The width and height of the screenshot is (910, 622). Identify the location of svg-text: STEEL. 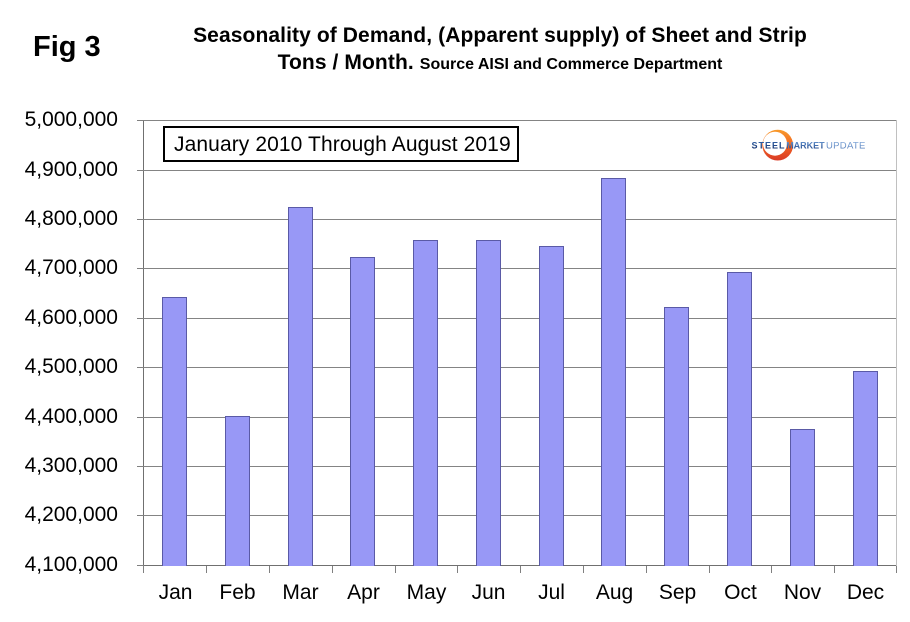
(769, 146).